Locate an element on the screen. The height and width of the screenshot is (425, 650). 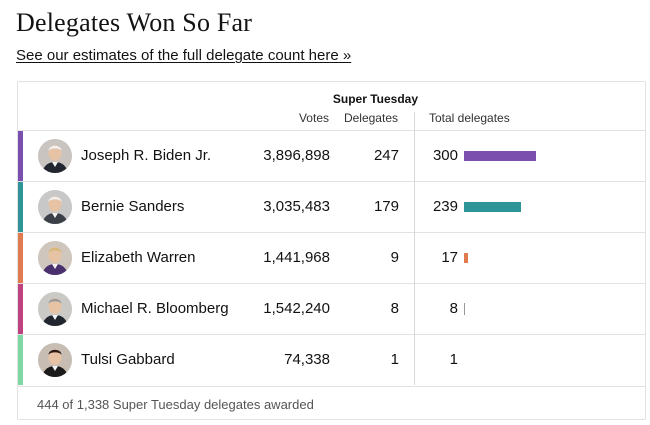
candidate-votes: 3,896,898 is located at coordinates (296, 155).